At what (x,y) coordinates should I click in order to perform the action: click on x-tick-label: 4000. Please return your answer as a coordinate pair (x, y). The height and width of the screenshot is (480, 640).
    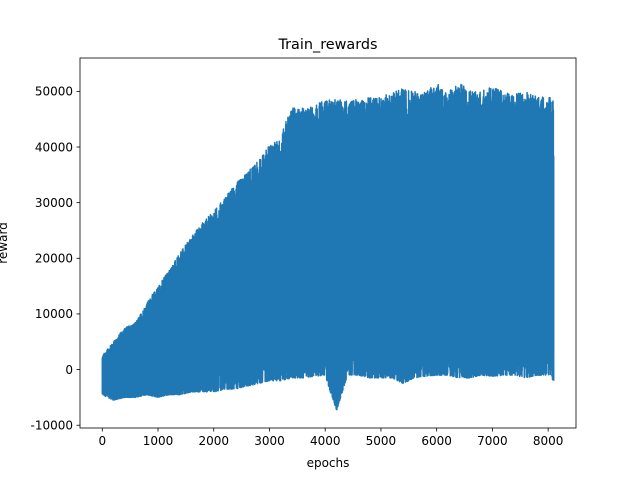
    Looking at the image, I should click on (325, 441).